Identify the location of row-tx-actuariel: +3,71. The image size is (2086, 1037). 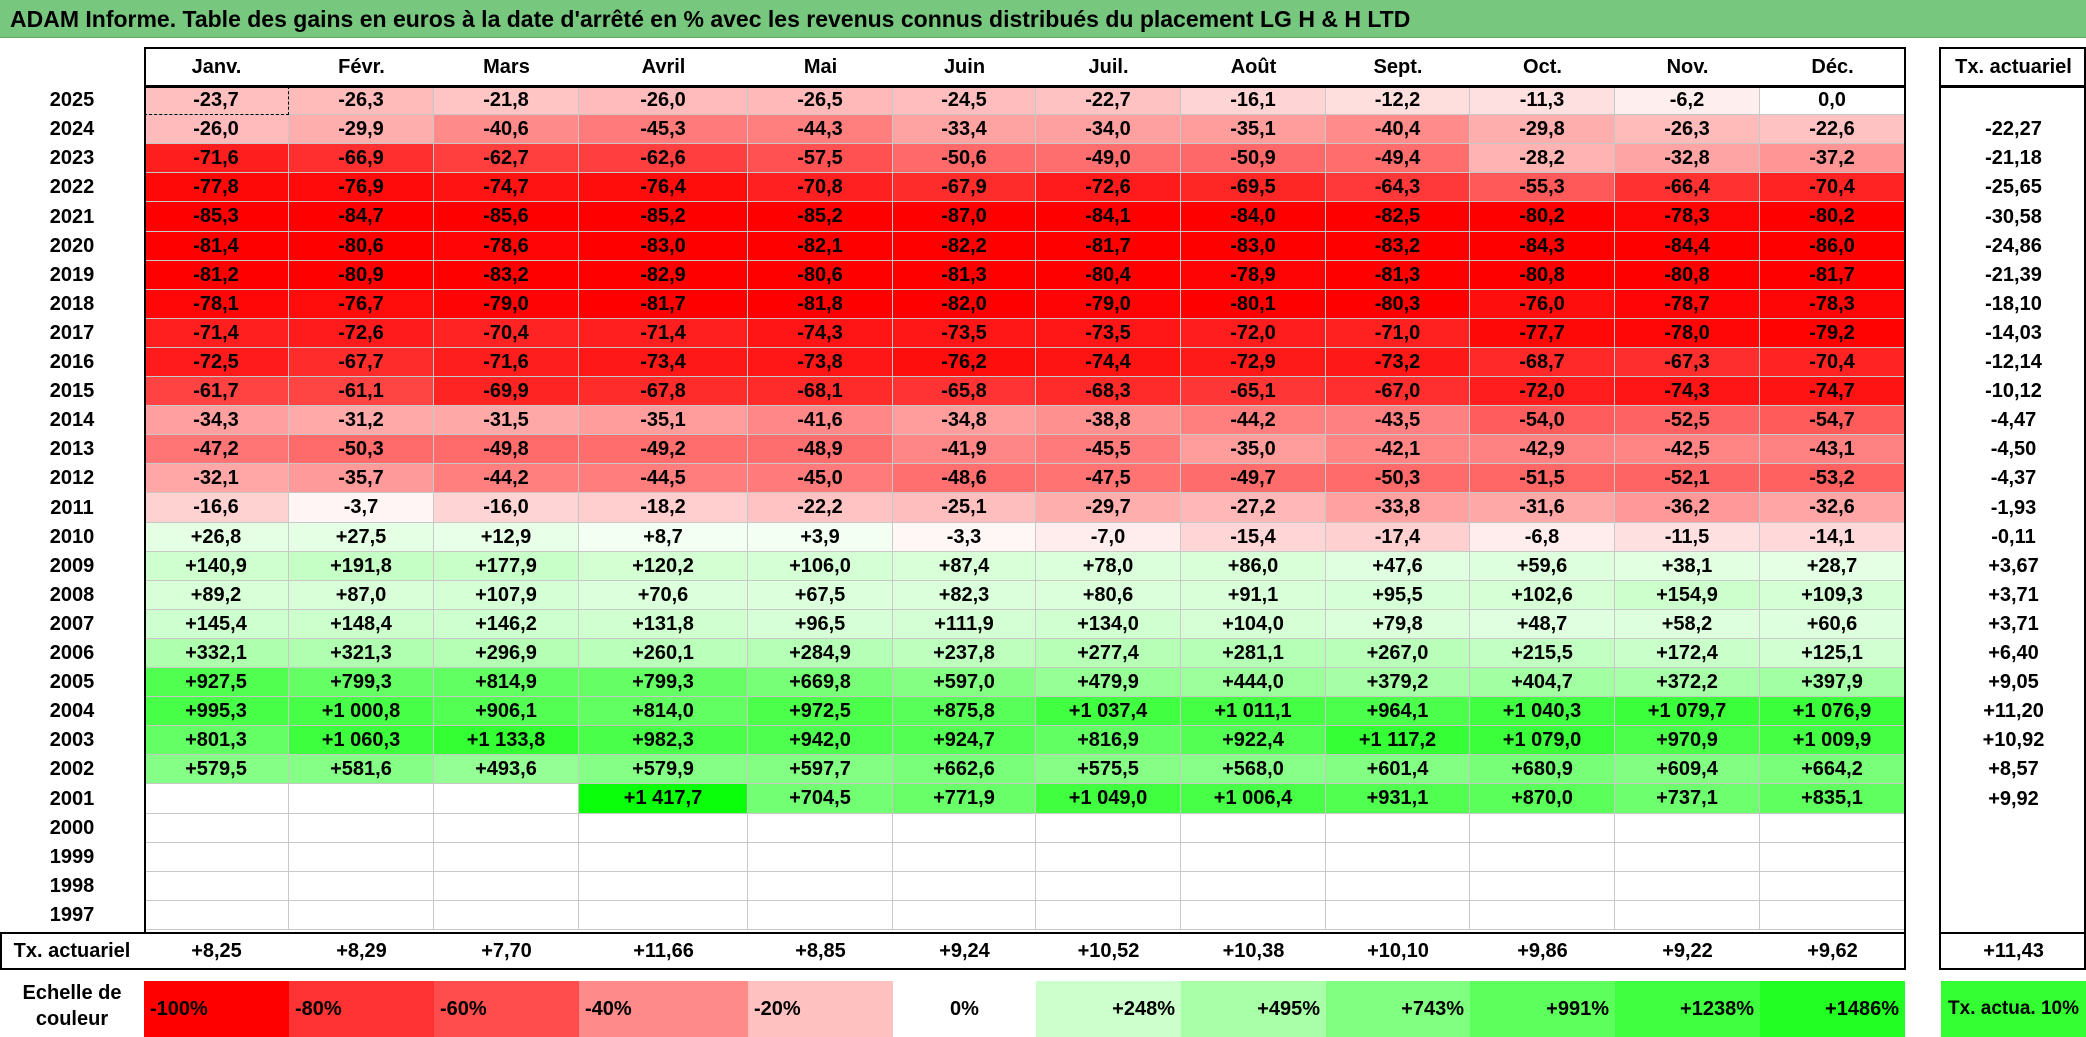
(2013, 624).